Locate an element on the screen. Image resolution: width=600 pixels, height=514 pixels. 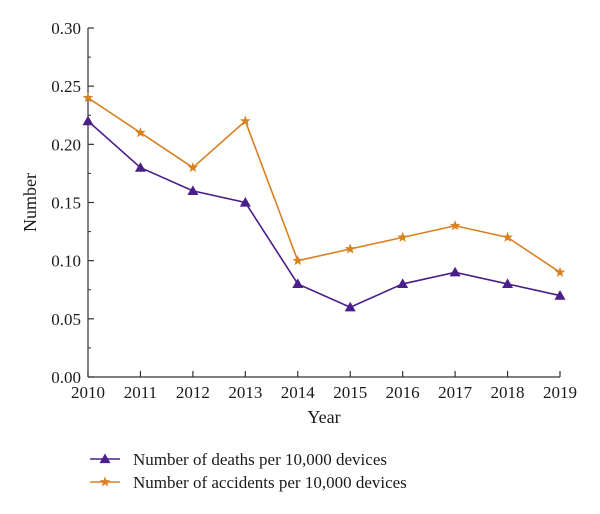
y-tick-label: 0.15 is located at coordinates (66, 203).